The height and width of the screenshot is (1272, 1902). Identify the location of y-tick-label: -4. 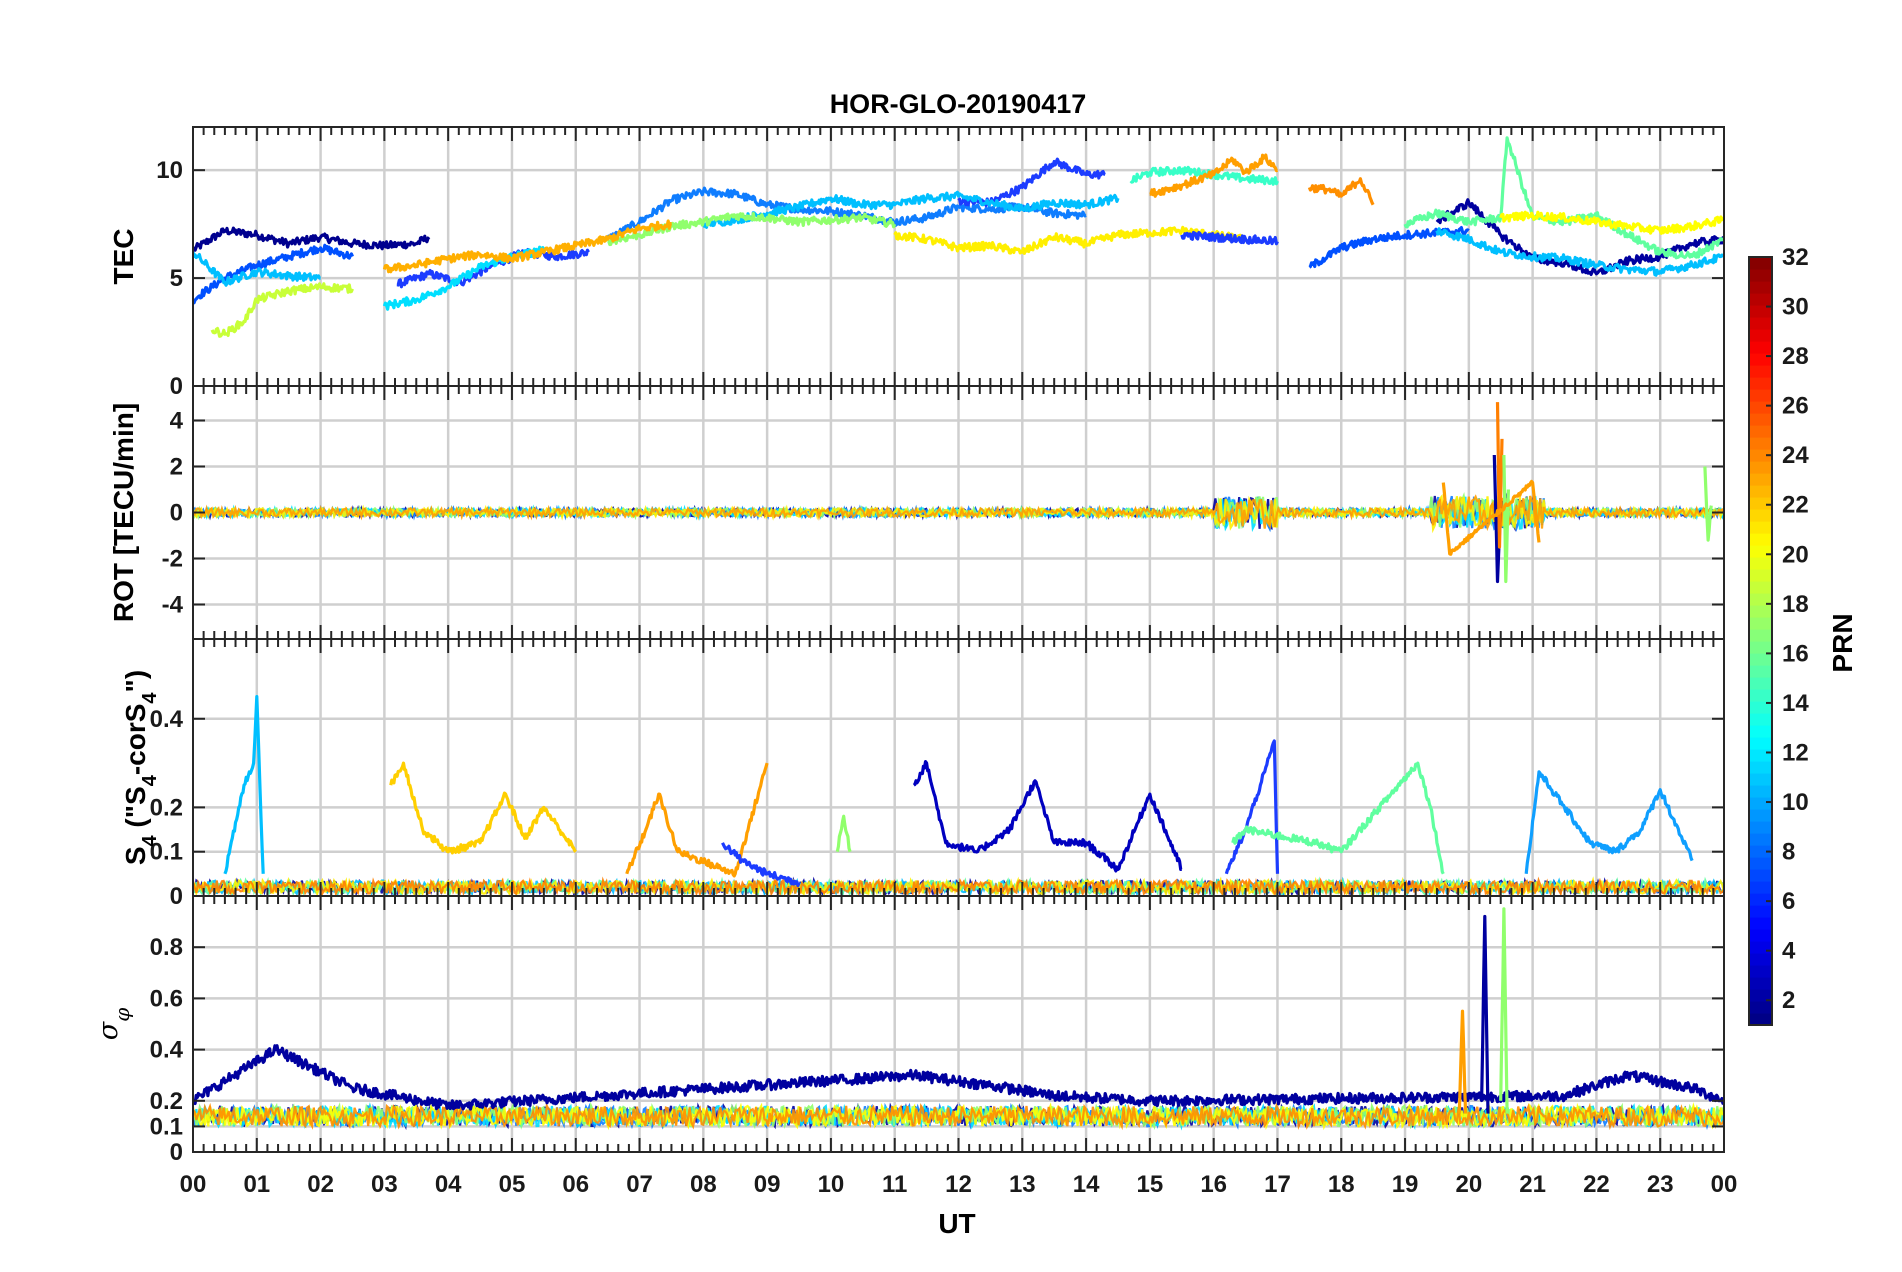
(173, 605).